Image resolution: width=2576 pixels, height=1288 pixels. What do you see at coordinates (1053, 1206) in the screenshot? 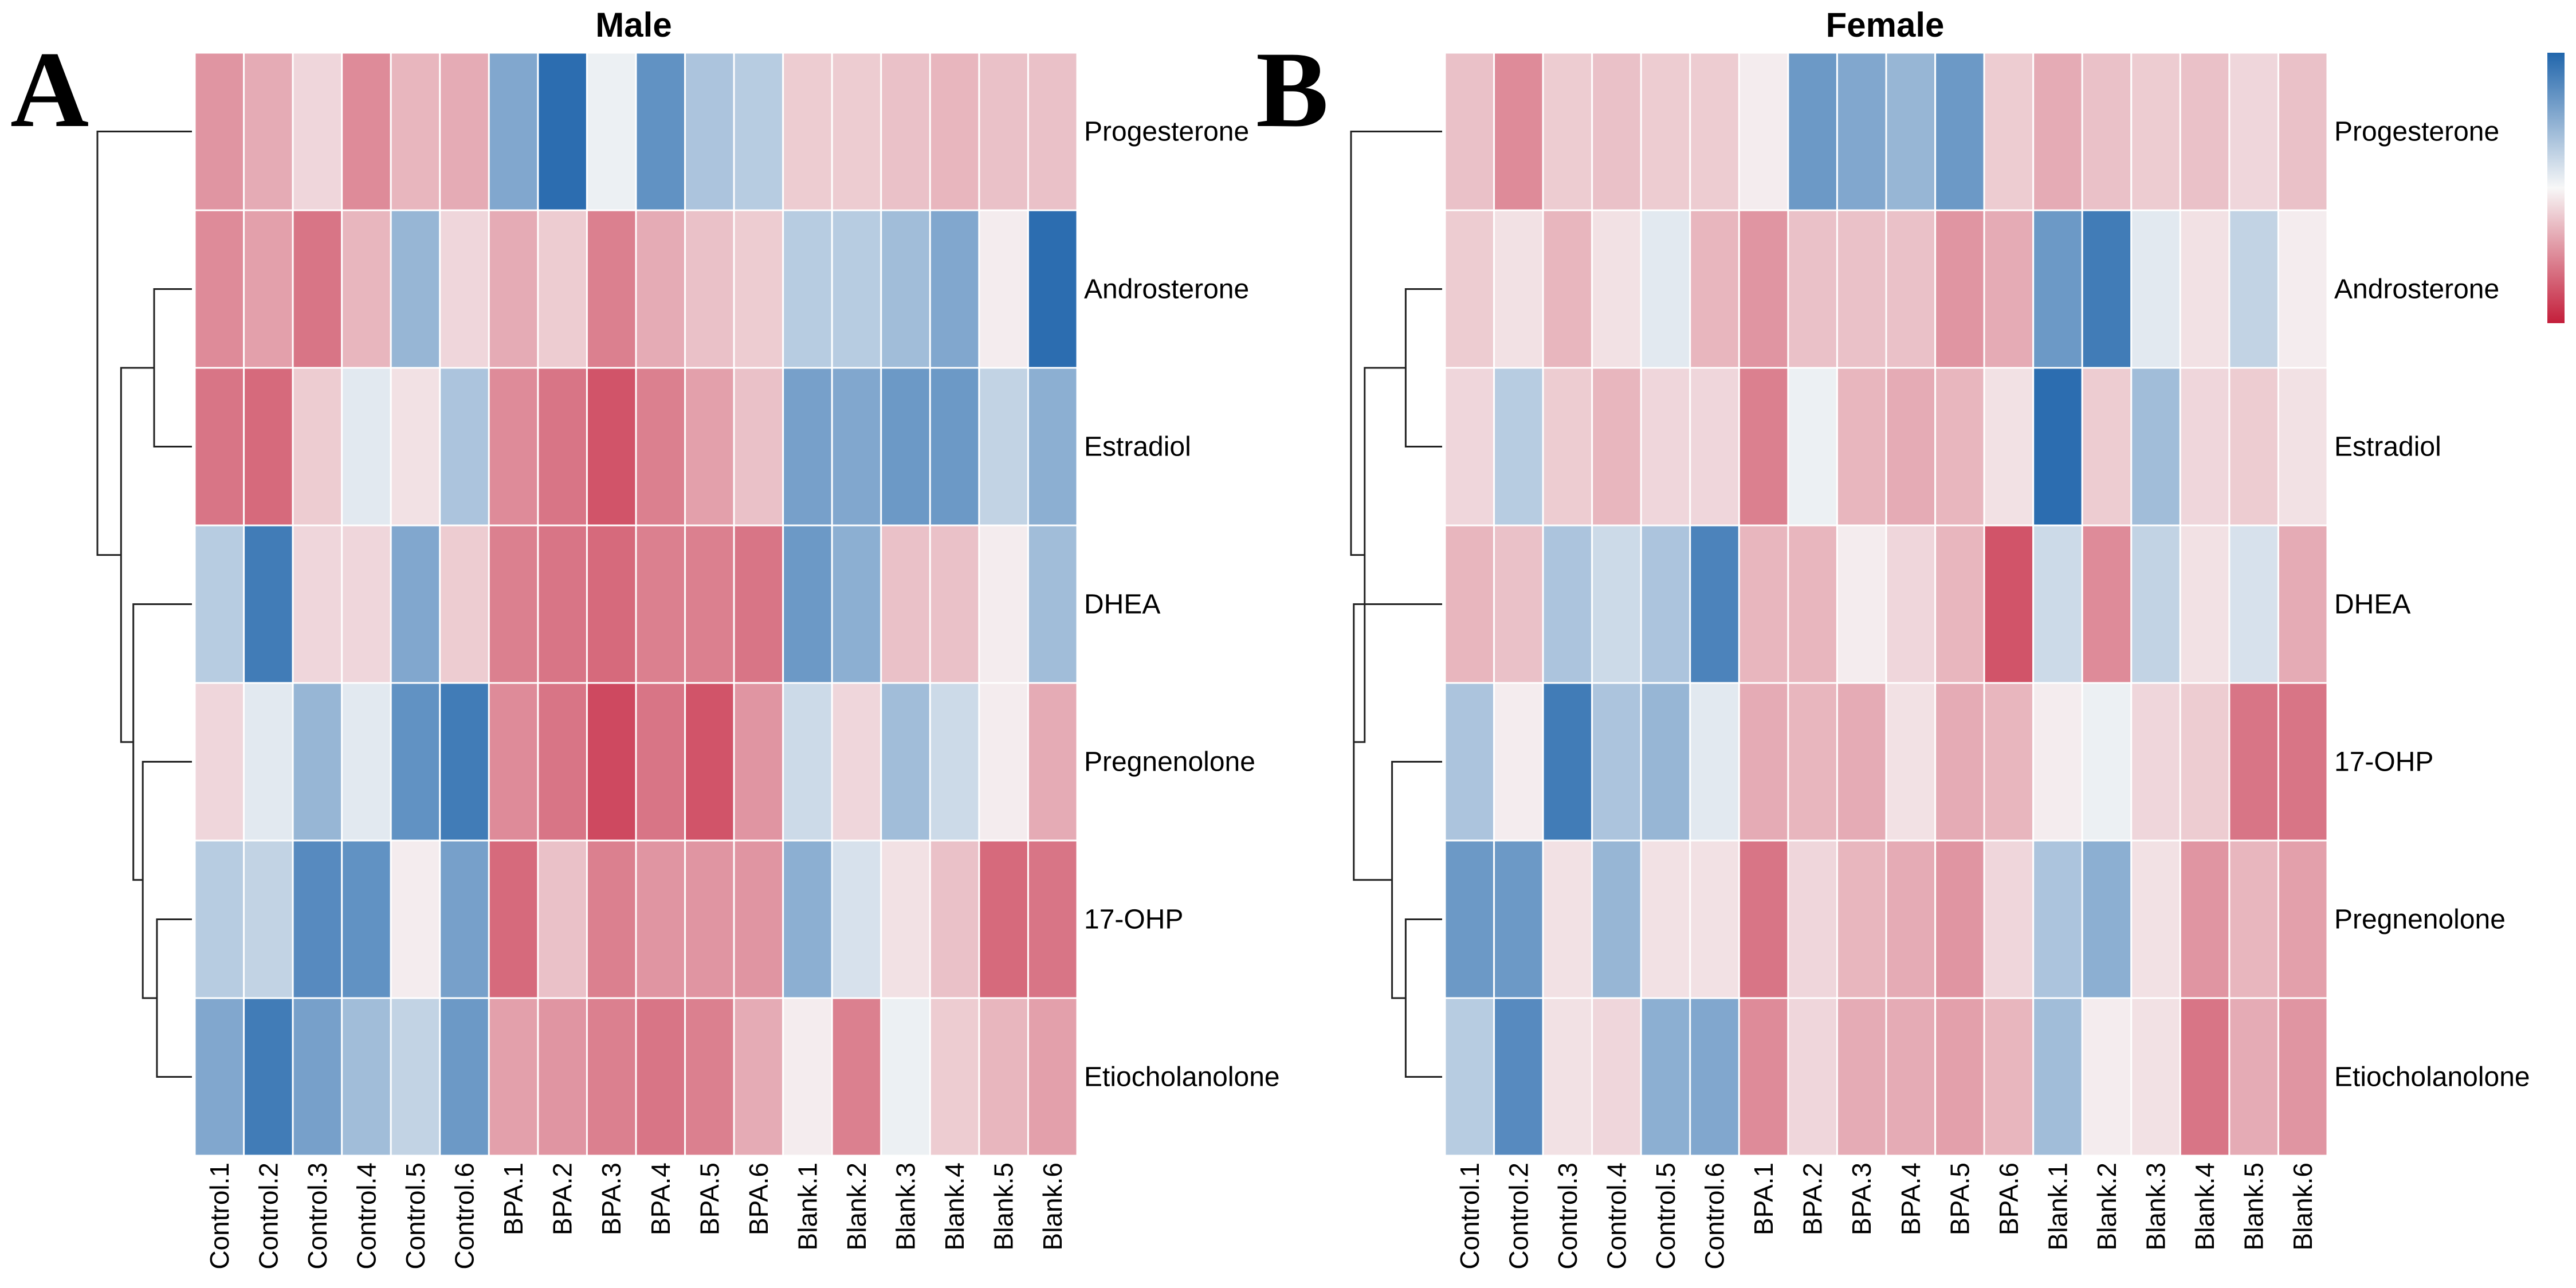
I see `column-label: Blank.6` at bounding box center [1053, 1206].